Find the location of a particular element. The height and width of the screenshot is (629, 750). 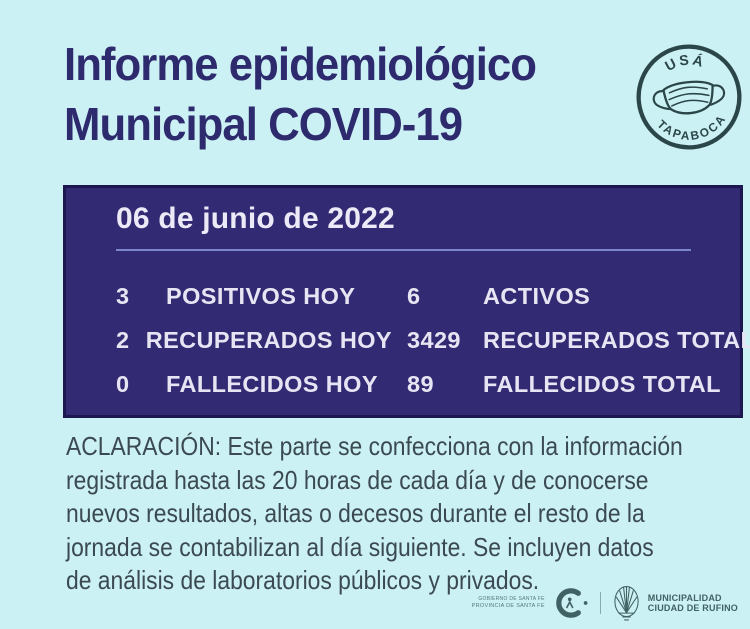

santa-fe-c-mark-icon is located at coordinates (572, 603).